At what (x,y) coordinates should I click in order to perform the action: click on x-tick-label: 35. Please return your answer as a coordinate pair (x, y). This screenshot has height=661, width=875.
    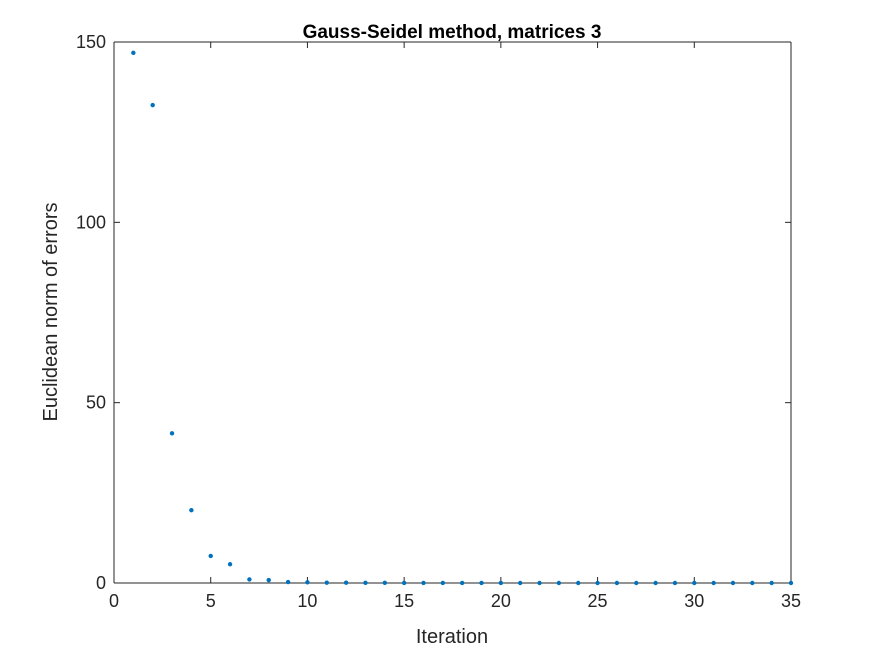
    Looking at the image, I should click on (791, 601).